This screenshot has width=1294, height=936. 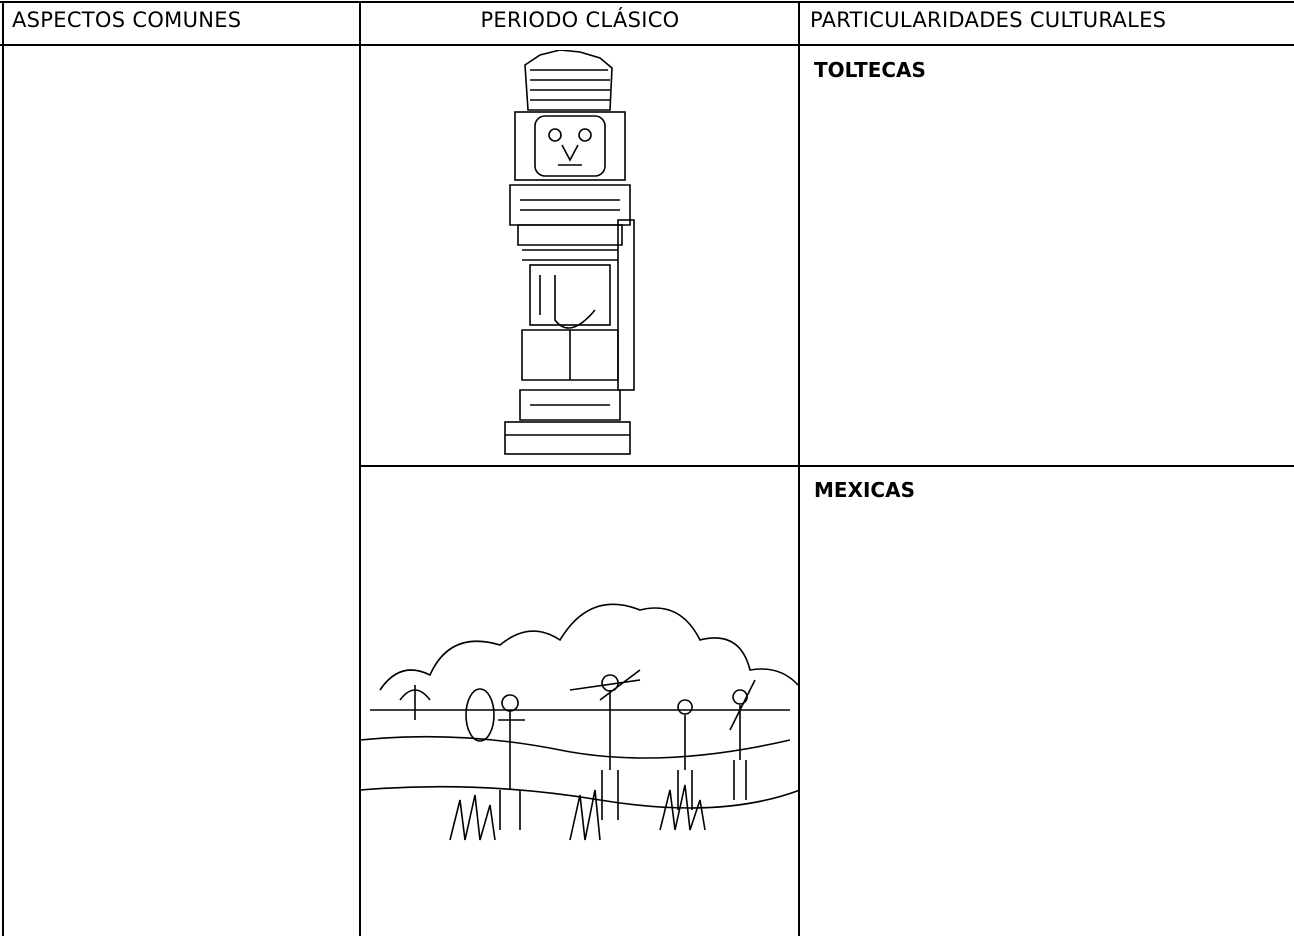 What do you see at coordinates (127, 20) in the screenshot?
I see `column-header: ASPECTOS COMUNES` at bounding box center [127, 20].